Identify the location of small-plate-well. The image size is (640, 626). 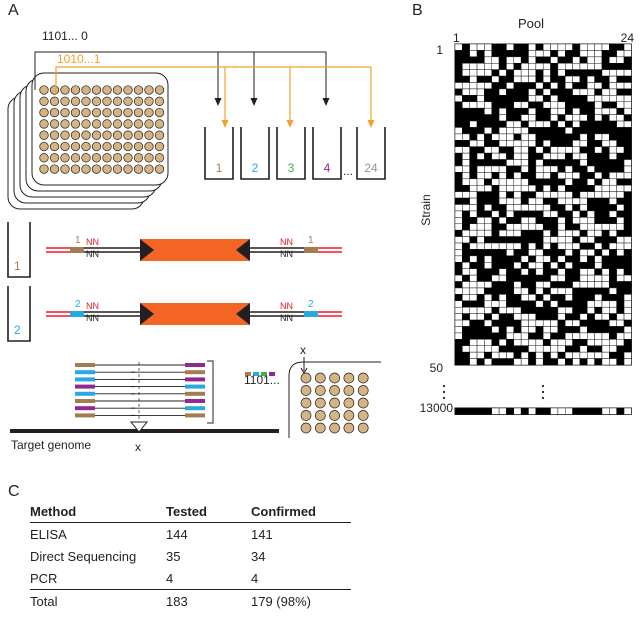
(320, 415).